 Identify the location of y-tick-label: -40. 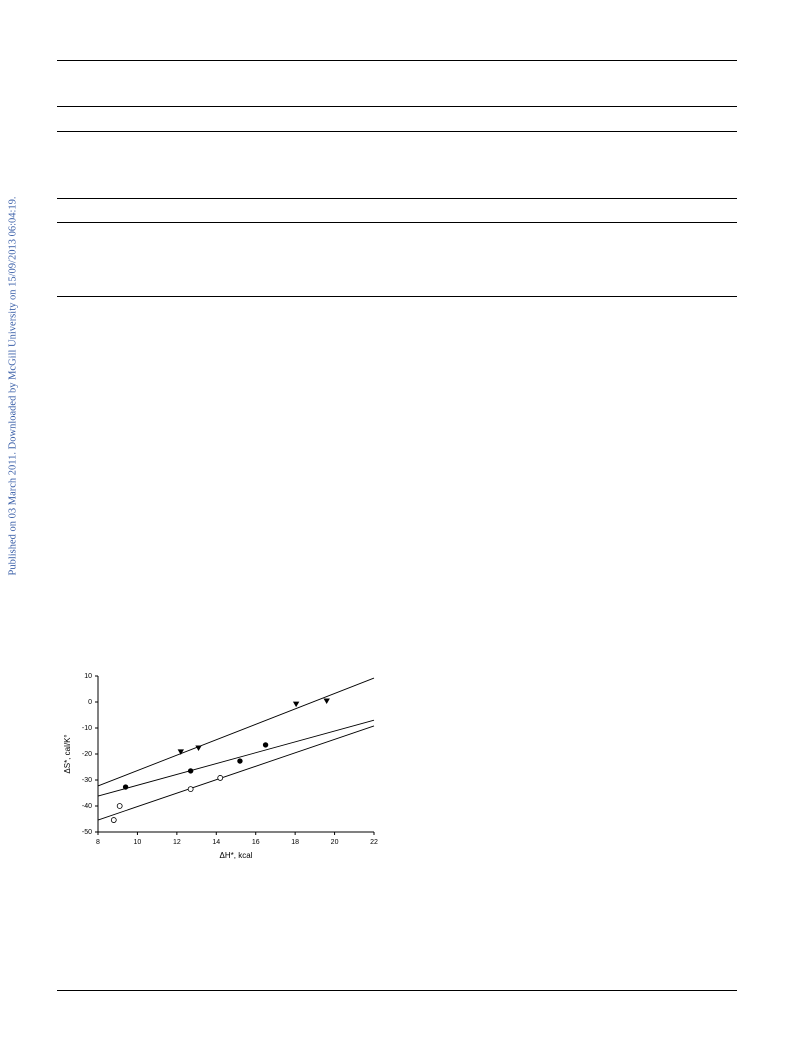
(87, 806).